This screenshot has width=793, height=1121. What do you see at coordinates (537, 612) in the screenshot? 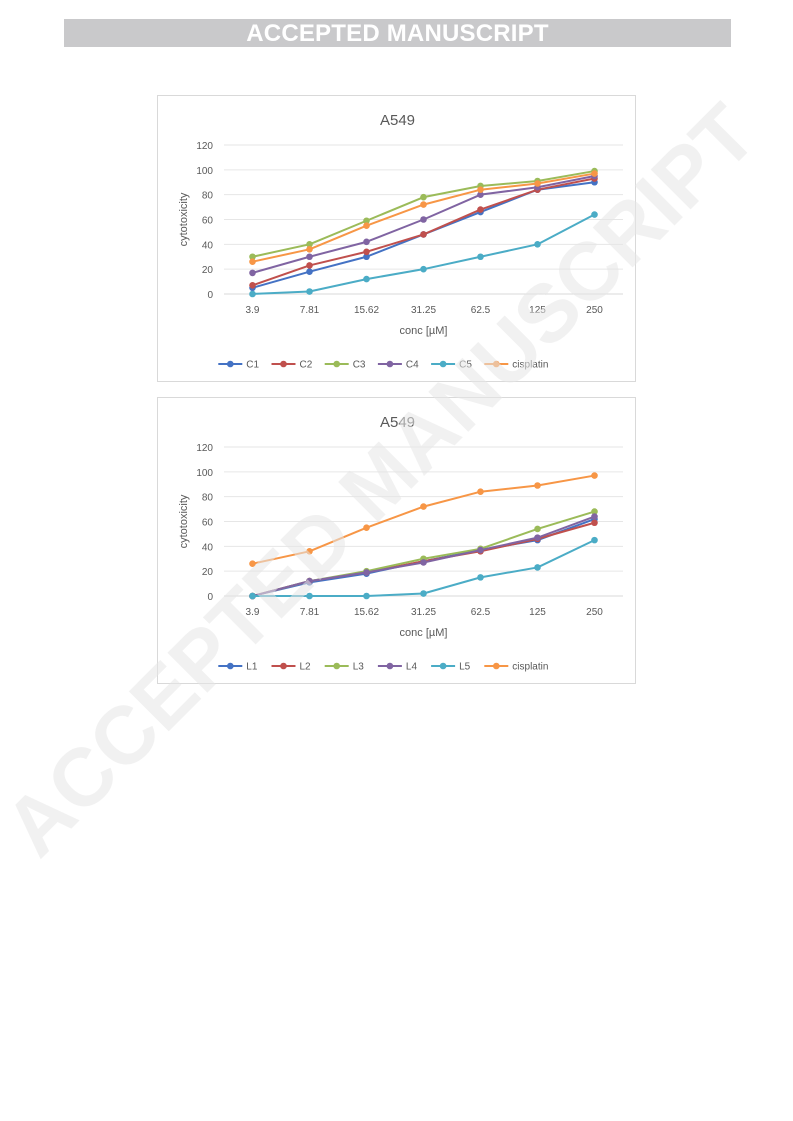
I see `x-tick-label: 125` at bounding box center [537, 612].